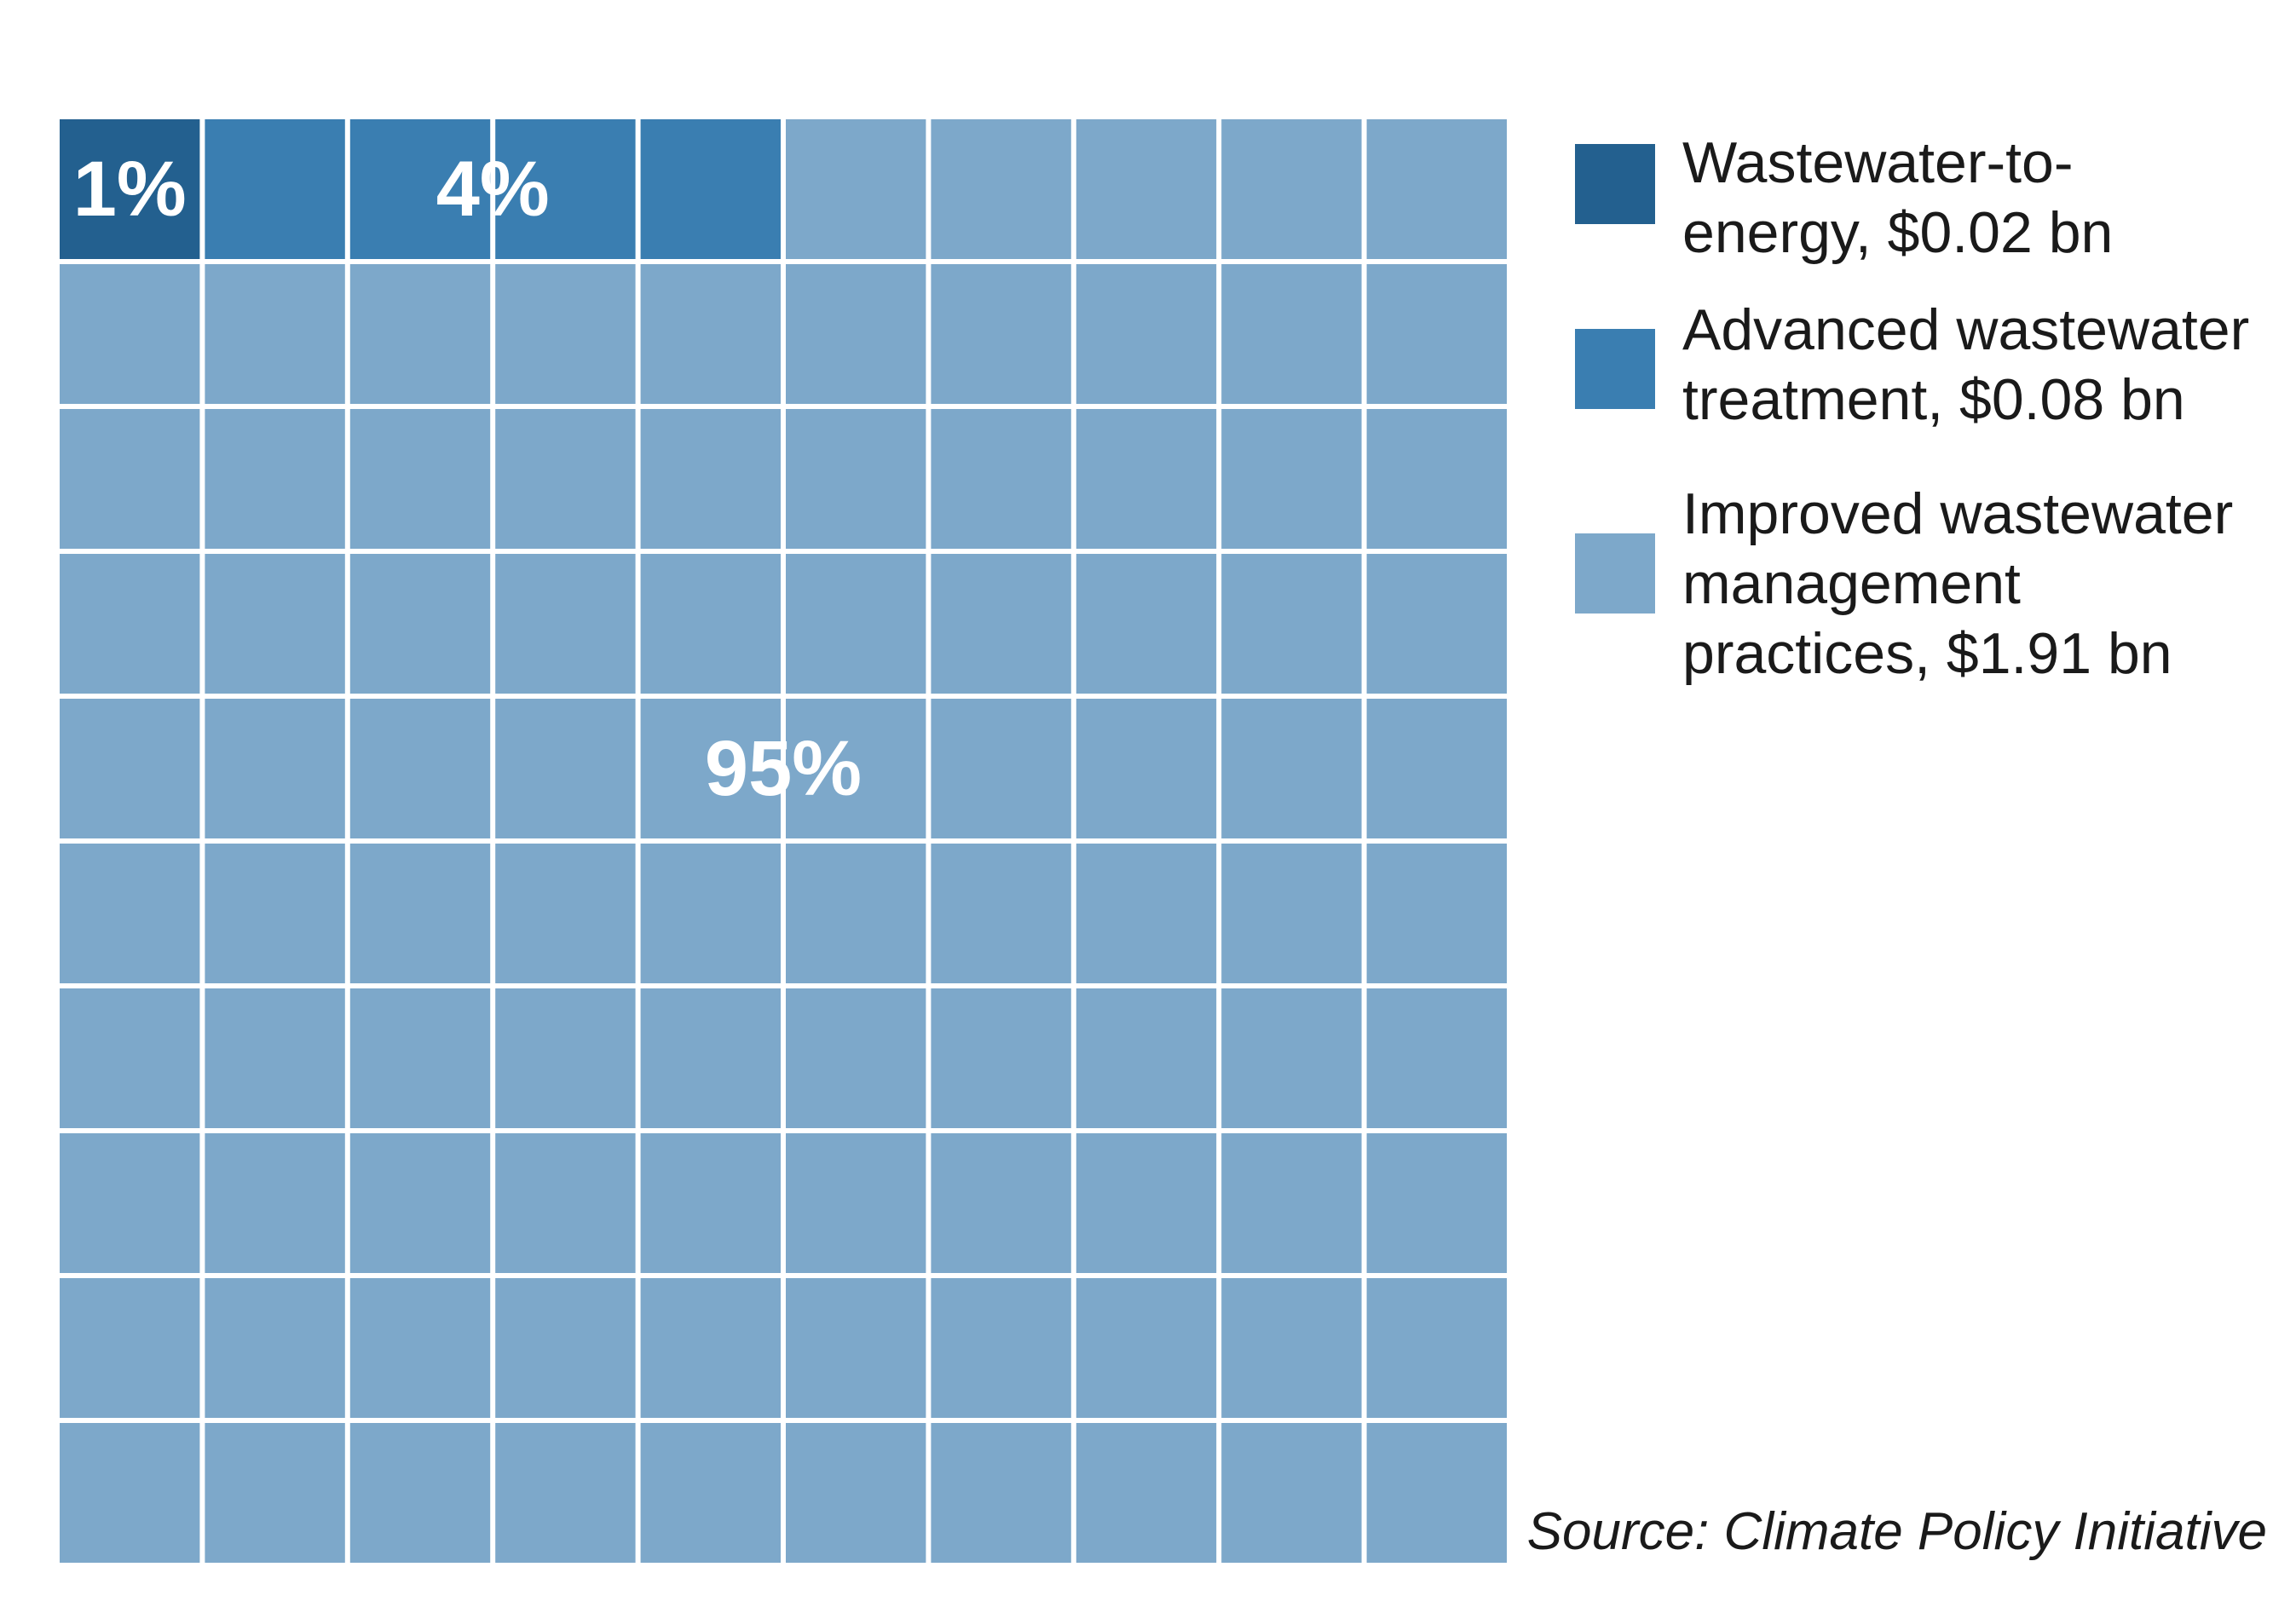 The width and height of the screenshot is (2296, 1613). I want to click on legend-label-wastewater-to-energy: Wastewater-to- energy, $0.02 bn, so click(1898, 197).